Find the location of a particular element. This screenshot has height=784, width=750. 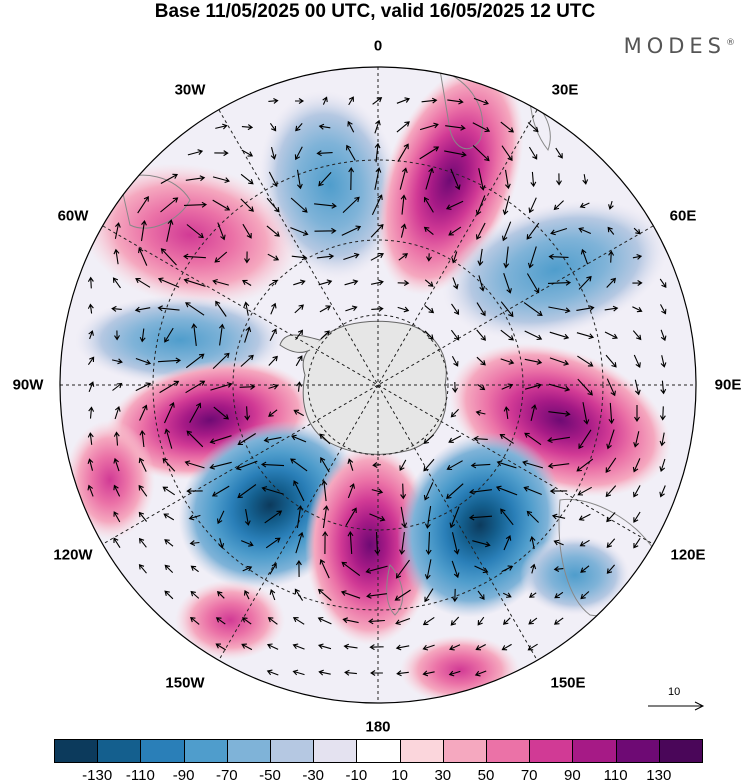

lon-label-30w: 30W is located at coordinates (190, 90).